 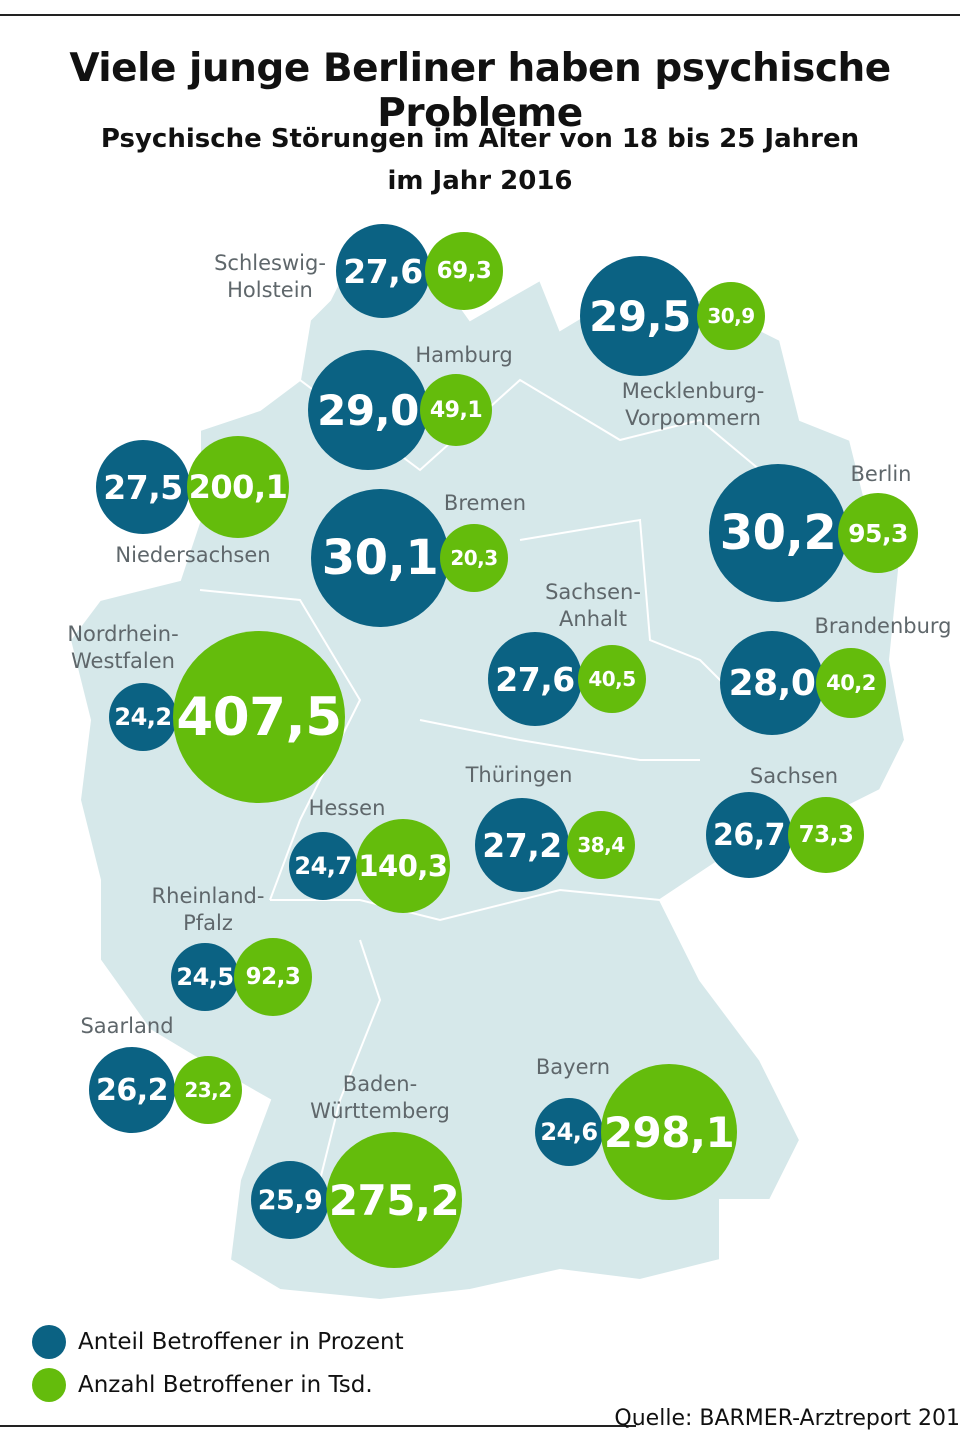 I want to click on anzahl-bubble-value: 200,1, so click(x=238, y=487).